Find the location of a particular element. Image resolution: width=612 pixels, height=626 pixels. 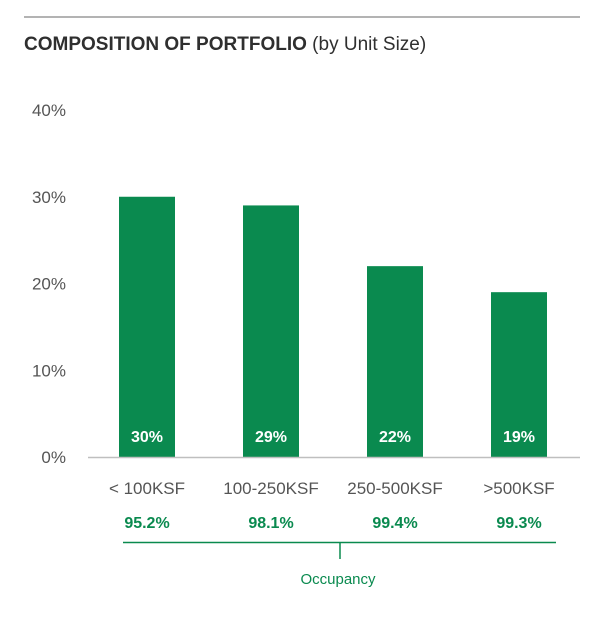

y-tick-label-0: 0% is located at coordinates (53, 457).